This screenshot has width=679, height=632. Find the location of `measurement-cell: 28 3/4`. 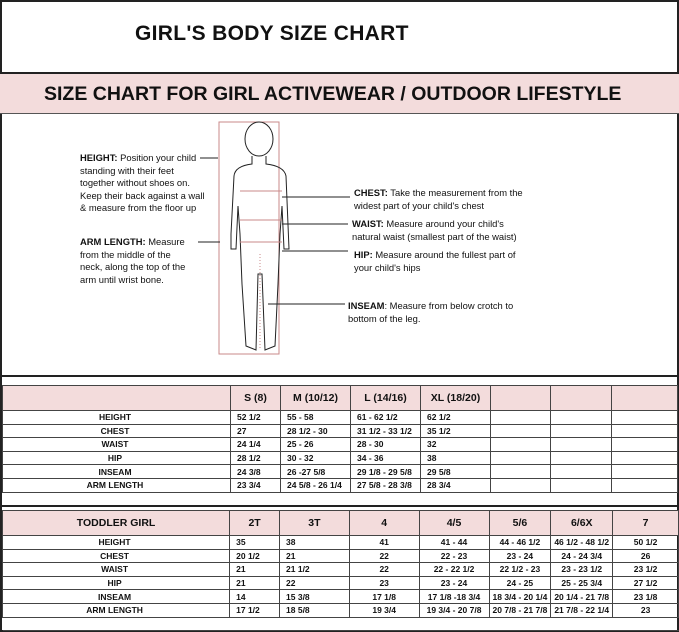

measurement-cell: 28 3/4 is located at coordinates (455, 485).